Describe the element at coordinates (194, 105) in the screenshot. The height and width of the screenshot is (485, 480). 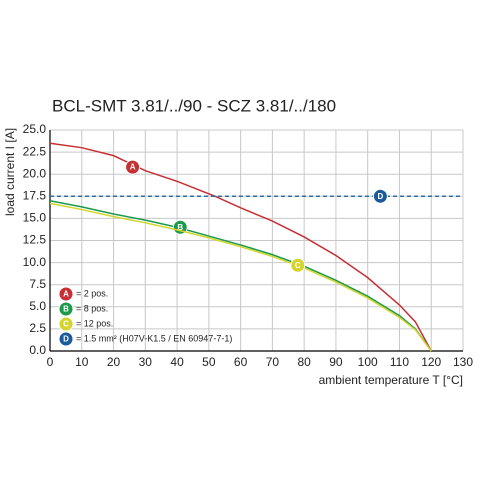
I see `chart-title: BCL-SMT 3.81/../90 - SCZ 3.81/../180` at that location.